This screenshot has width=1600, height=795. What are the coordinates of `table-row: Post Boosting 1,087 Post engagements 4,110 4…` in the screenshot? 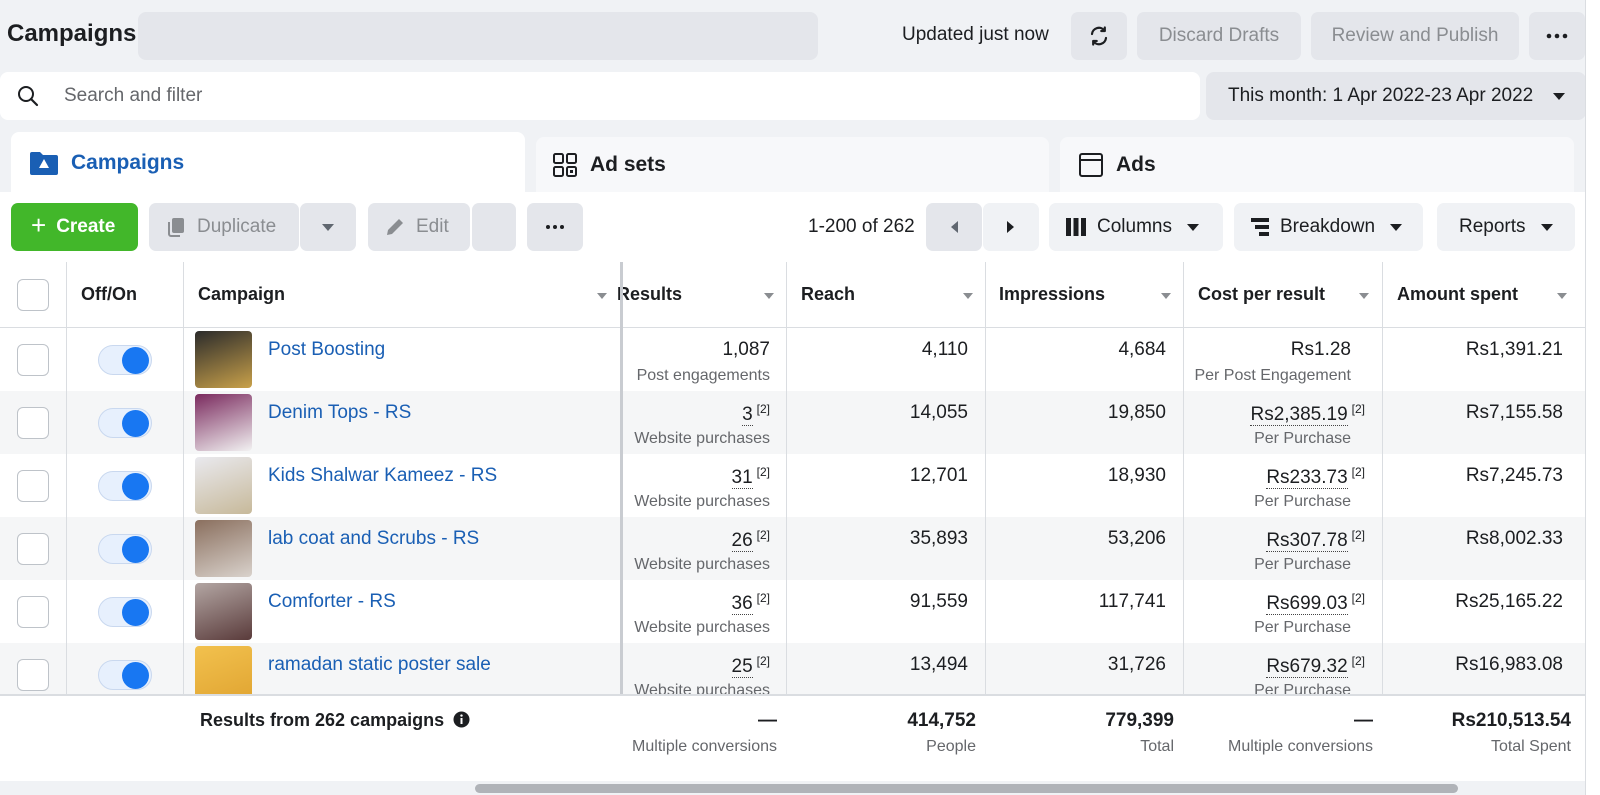 It's located at (792, 359).